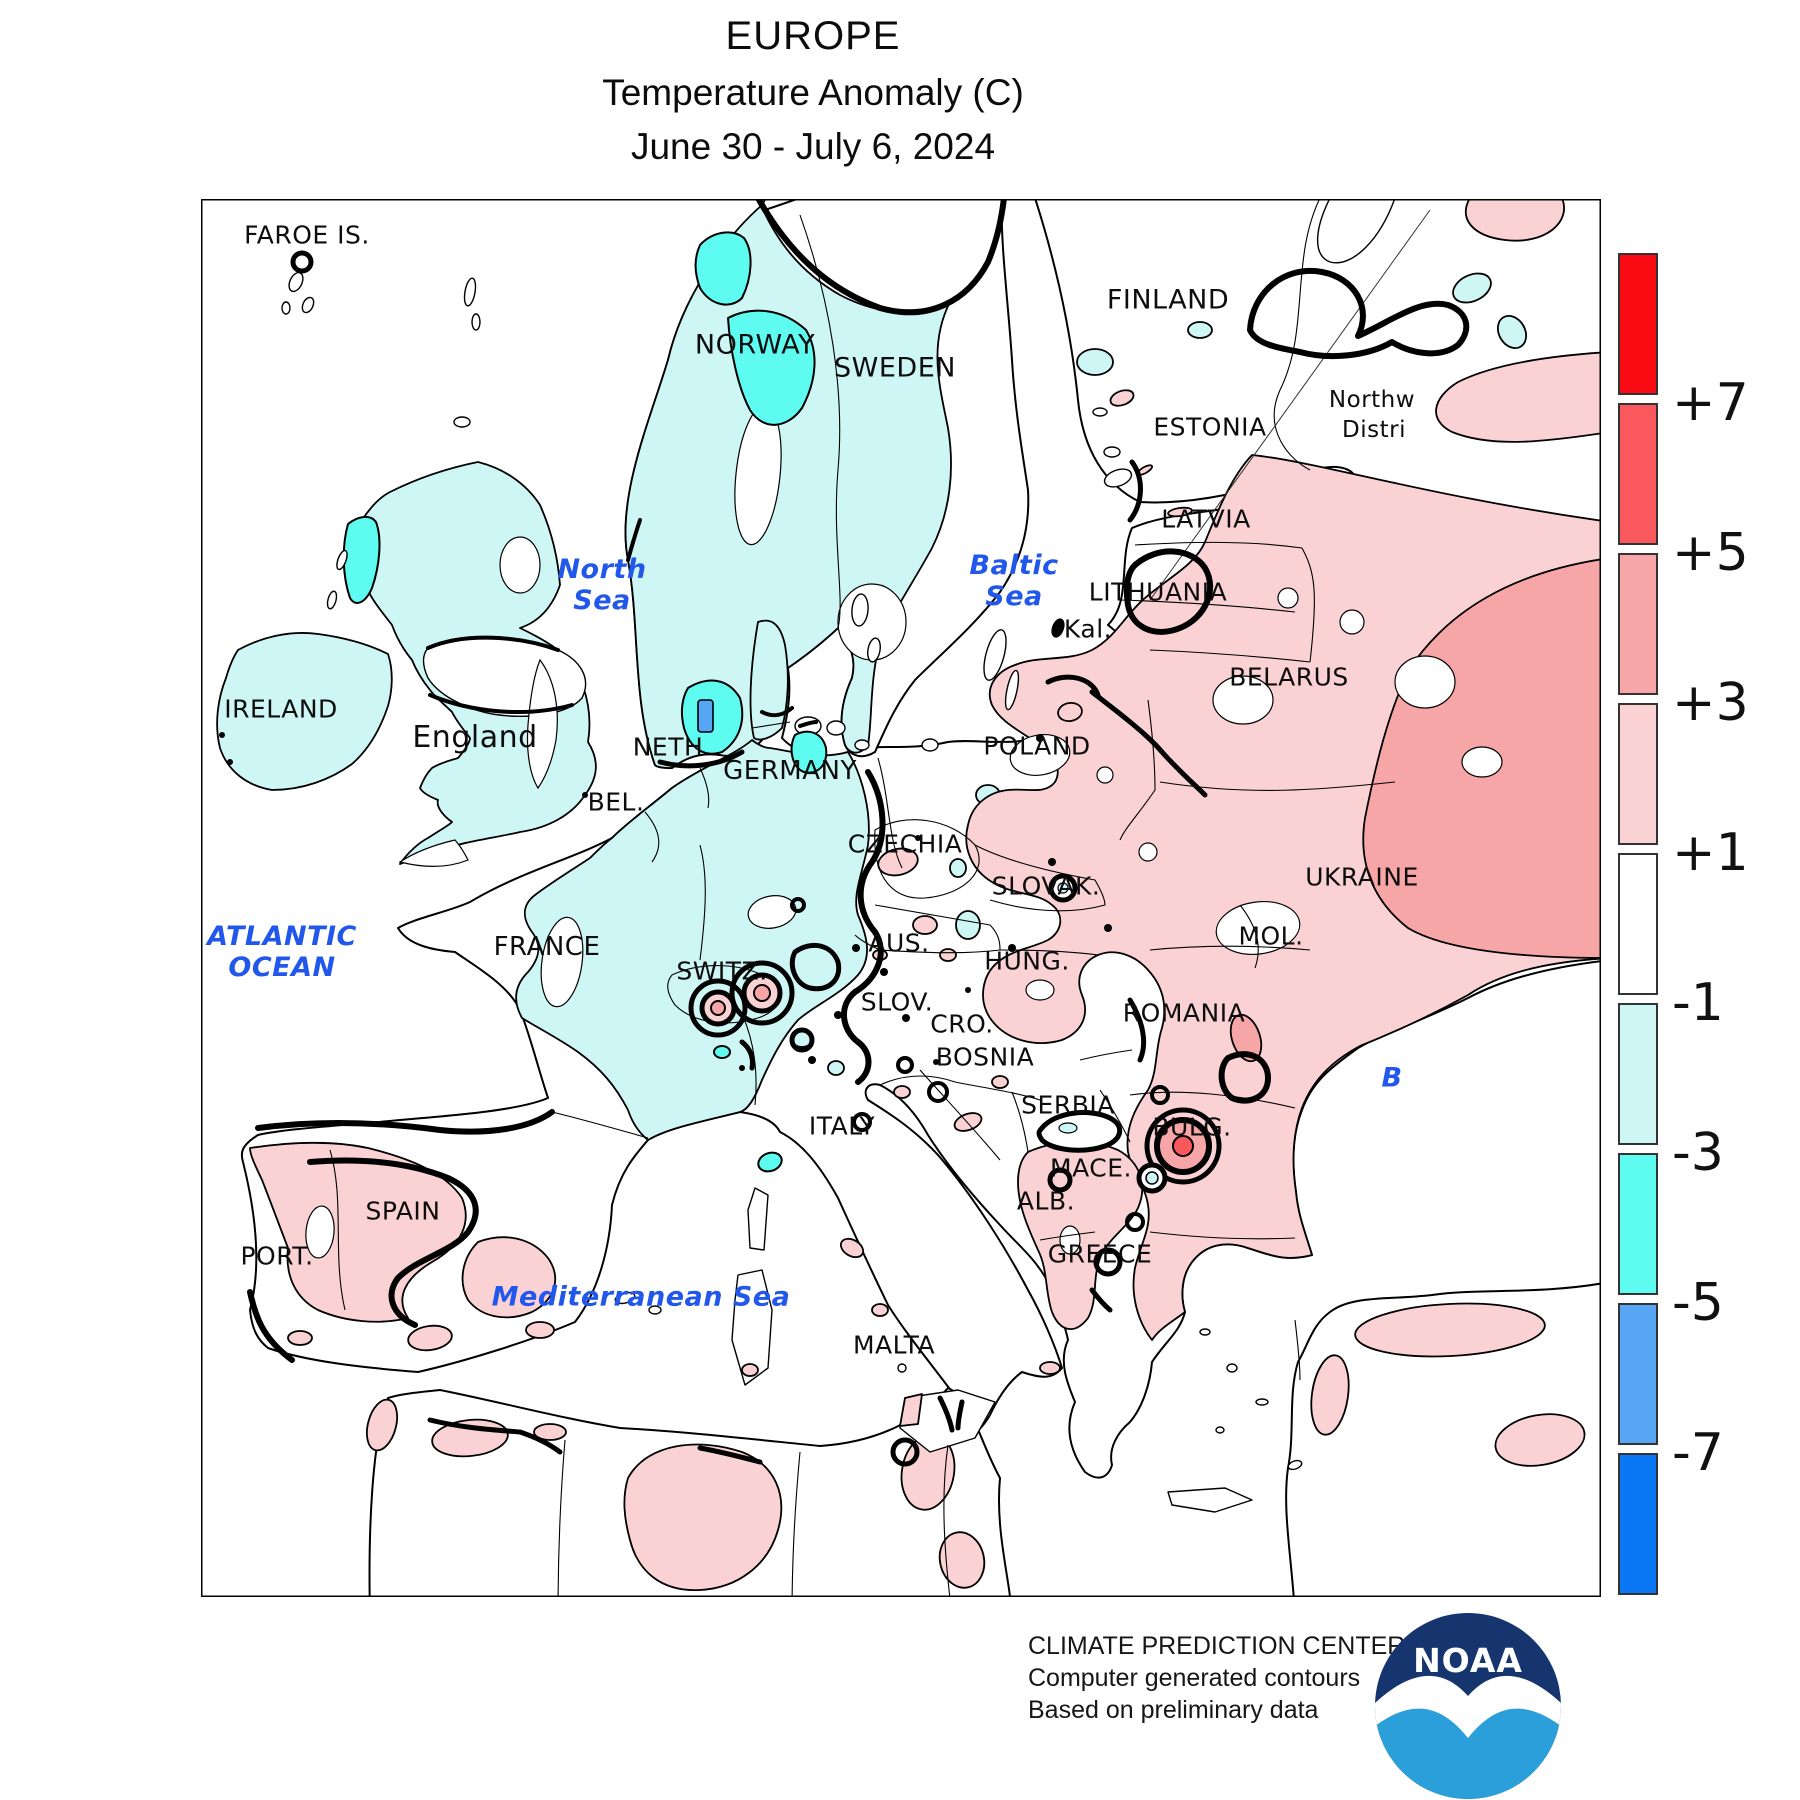 This screenshot has height=1800, width=1800. Describe the element at coordinates (1037, 746) in the screenshot. I see `map-label-poland: POLAND` at that location.